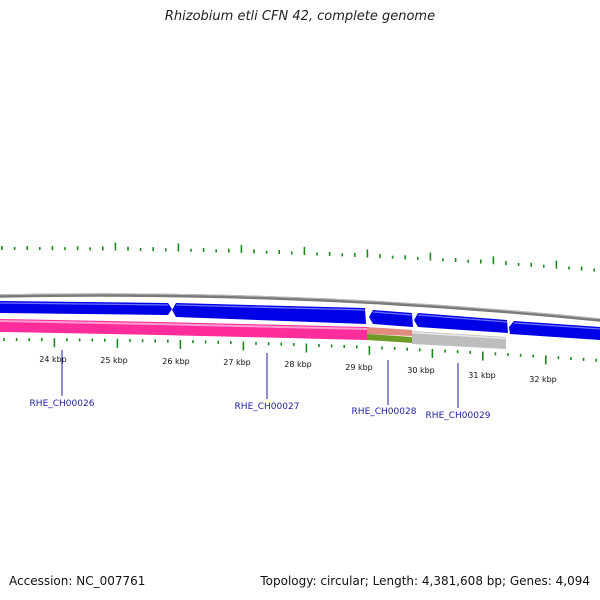  Describe the element at coordinates (482, 375) in the screenshot. I see `scale-label: 31 kbp` at that location.